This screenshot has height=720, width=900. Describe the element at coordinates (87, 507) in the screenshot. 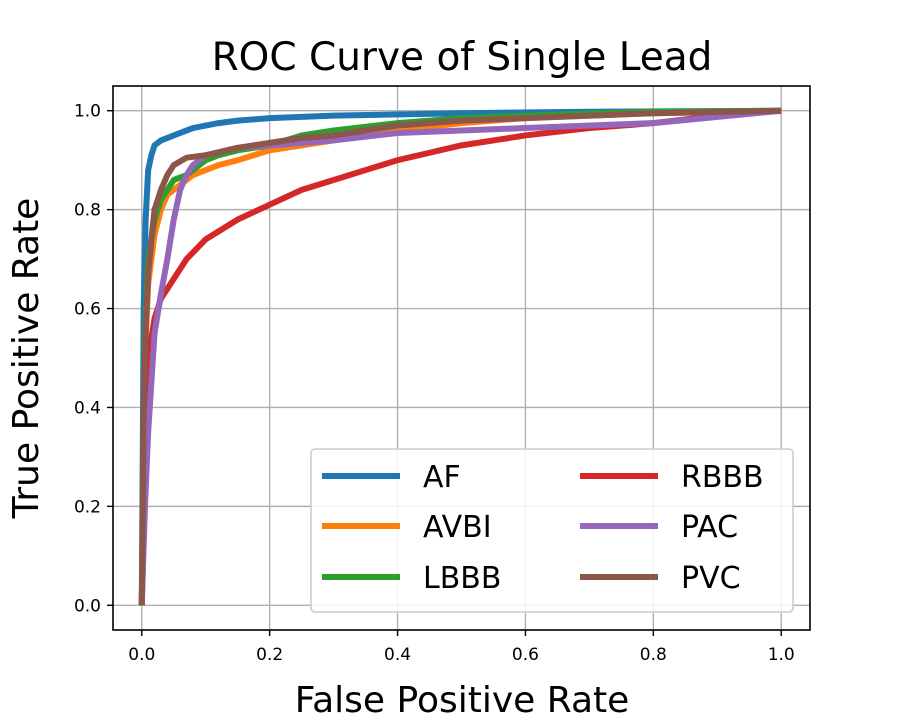

I see `y-tick-label: 0.2` at that location.